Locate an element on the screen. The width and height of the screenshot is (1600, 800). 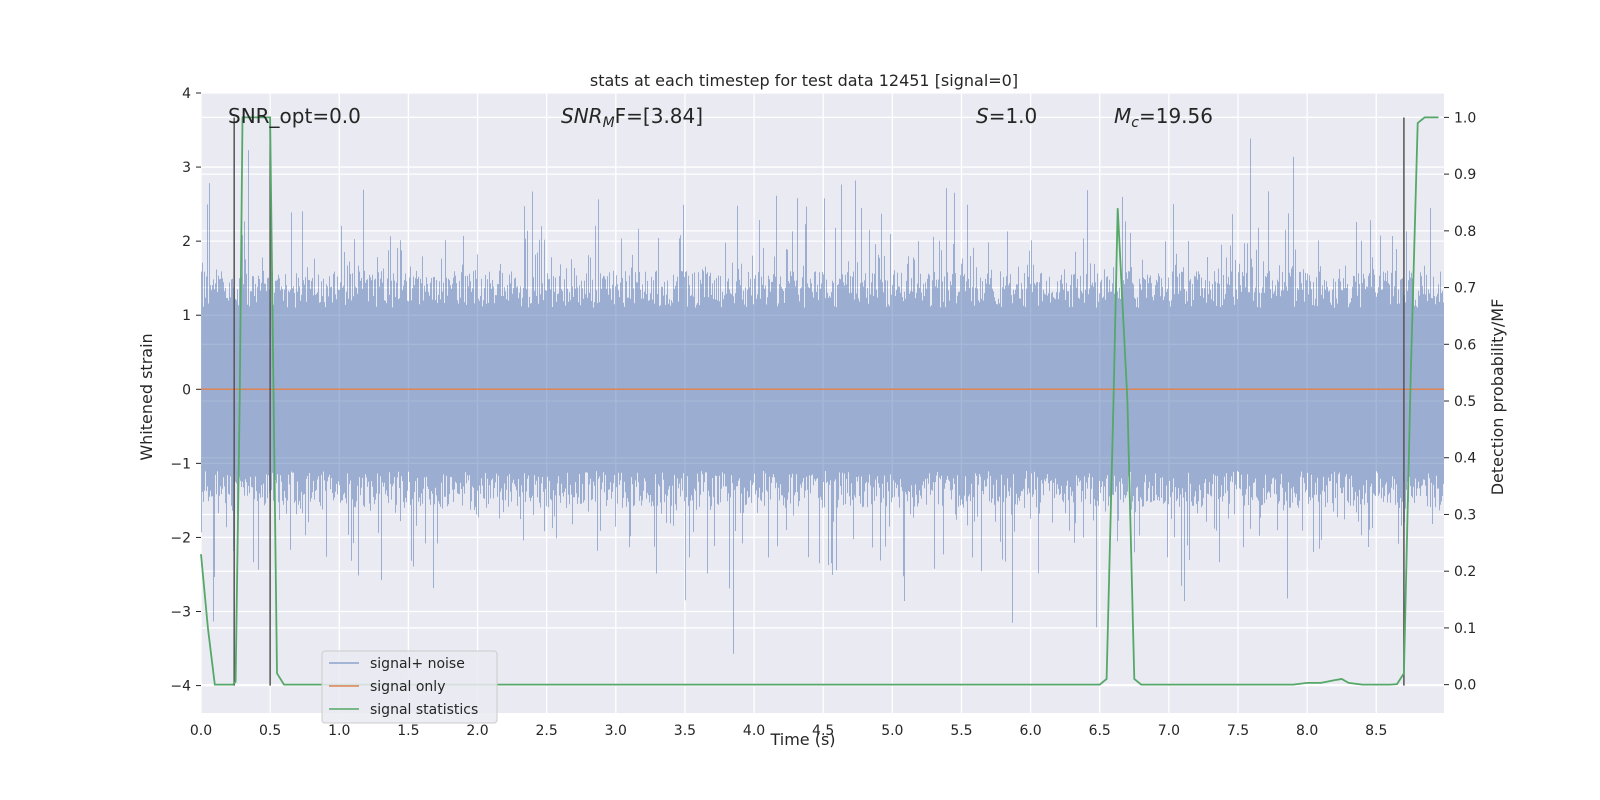
y-axis-label: Whitened strain is located at coordinates (146, 396).